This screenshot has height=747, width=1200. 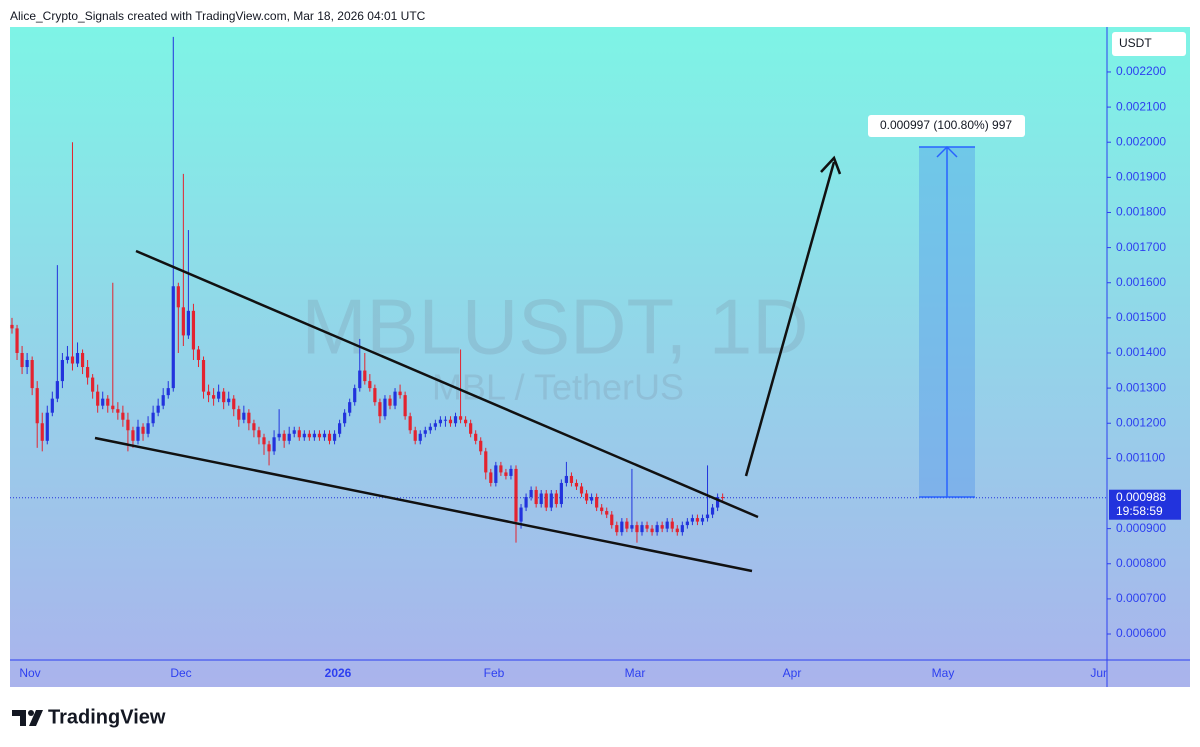 I want to click on y-tick-label: 0.001800, so click(x=1141, y=212).